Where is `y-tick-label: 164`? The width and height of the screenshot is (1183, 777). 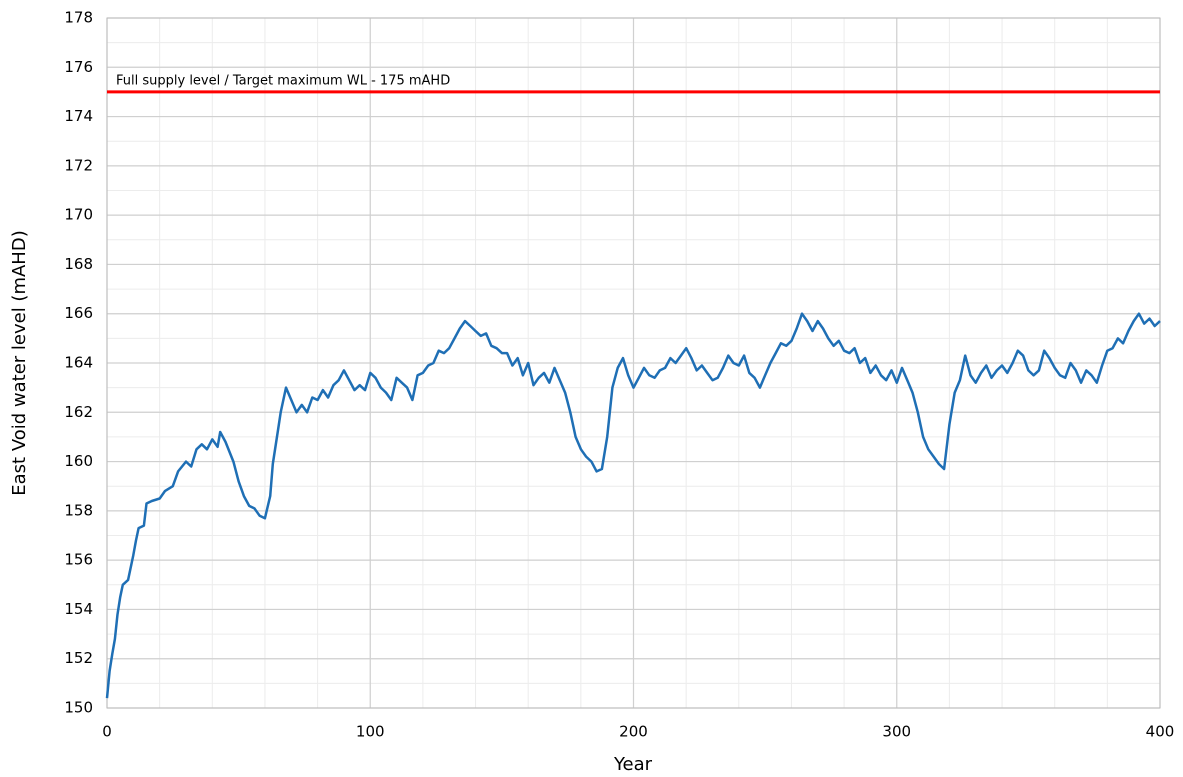 y-tick-label: 164 is located at coordinates (78, 363).